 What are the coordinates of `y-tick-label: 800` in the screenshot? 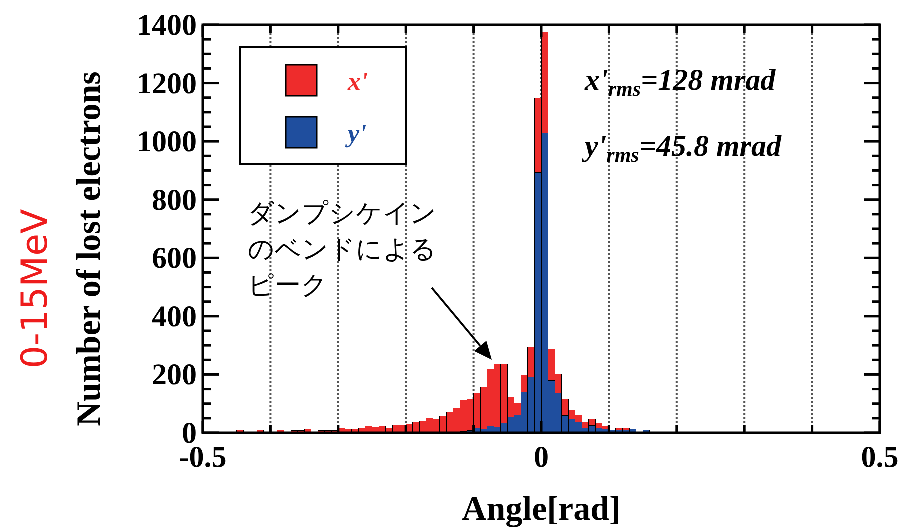 It's located at (174, 200).